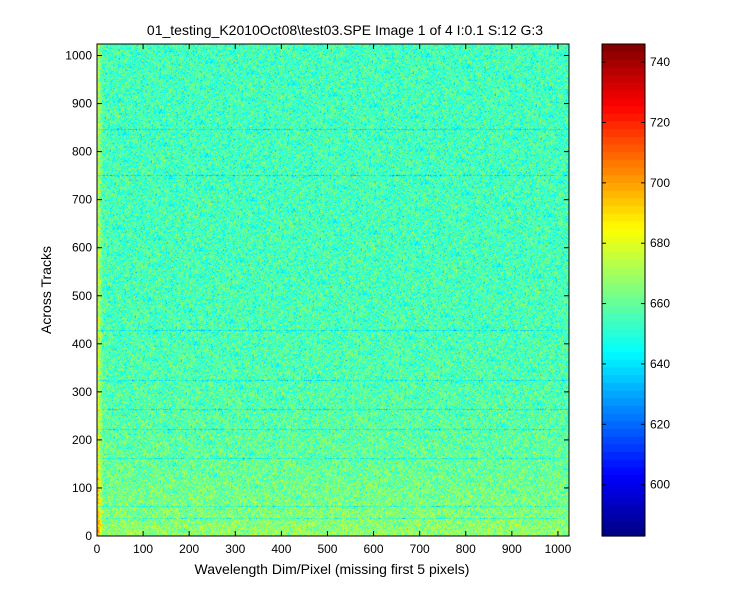 The height and width of the screenshot is (600, 750). What do you see at coordinates (82, 248) in the screenshot?
I see `y-tick-label: 600` at bounding box center [82, 248].